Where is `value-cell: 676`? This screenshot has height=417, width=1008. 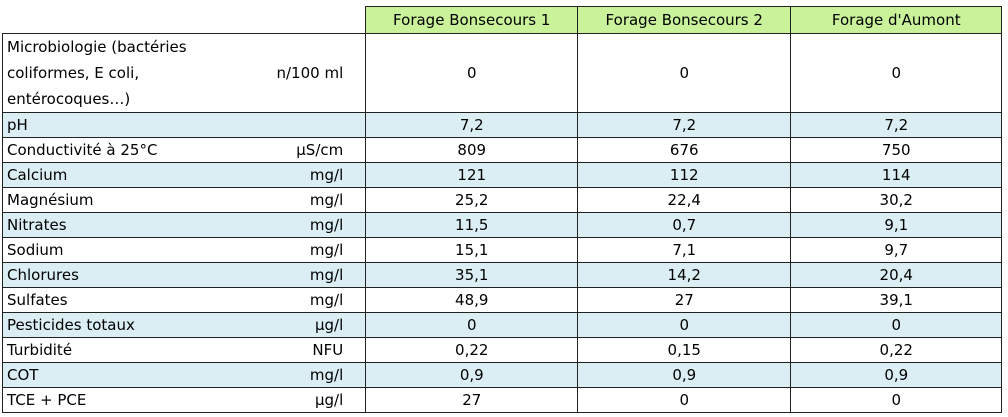 value-cell: 676 is located at coordinates (684, 150).